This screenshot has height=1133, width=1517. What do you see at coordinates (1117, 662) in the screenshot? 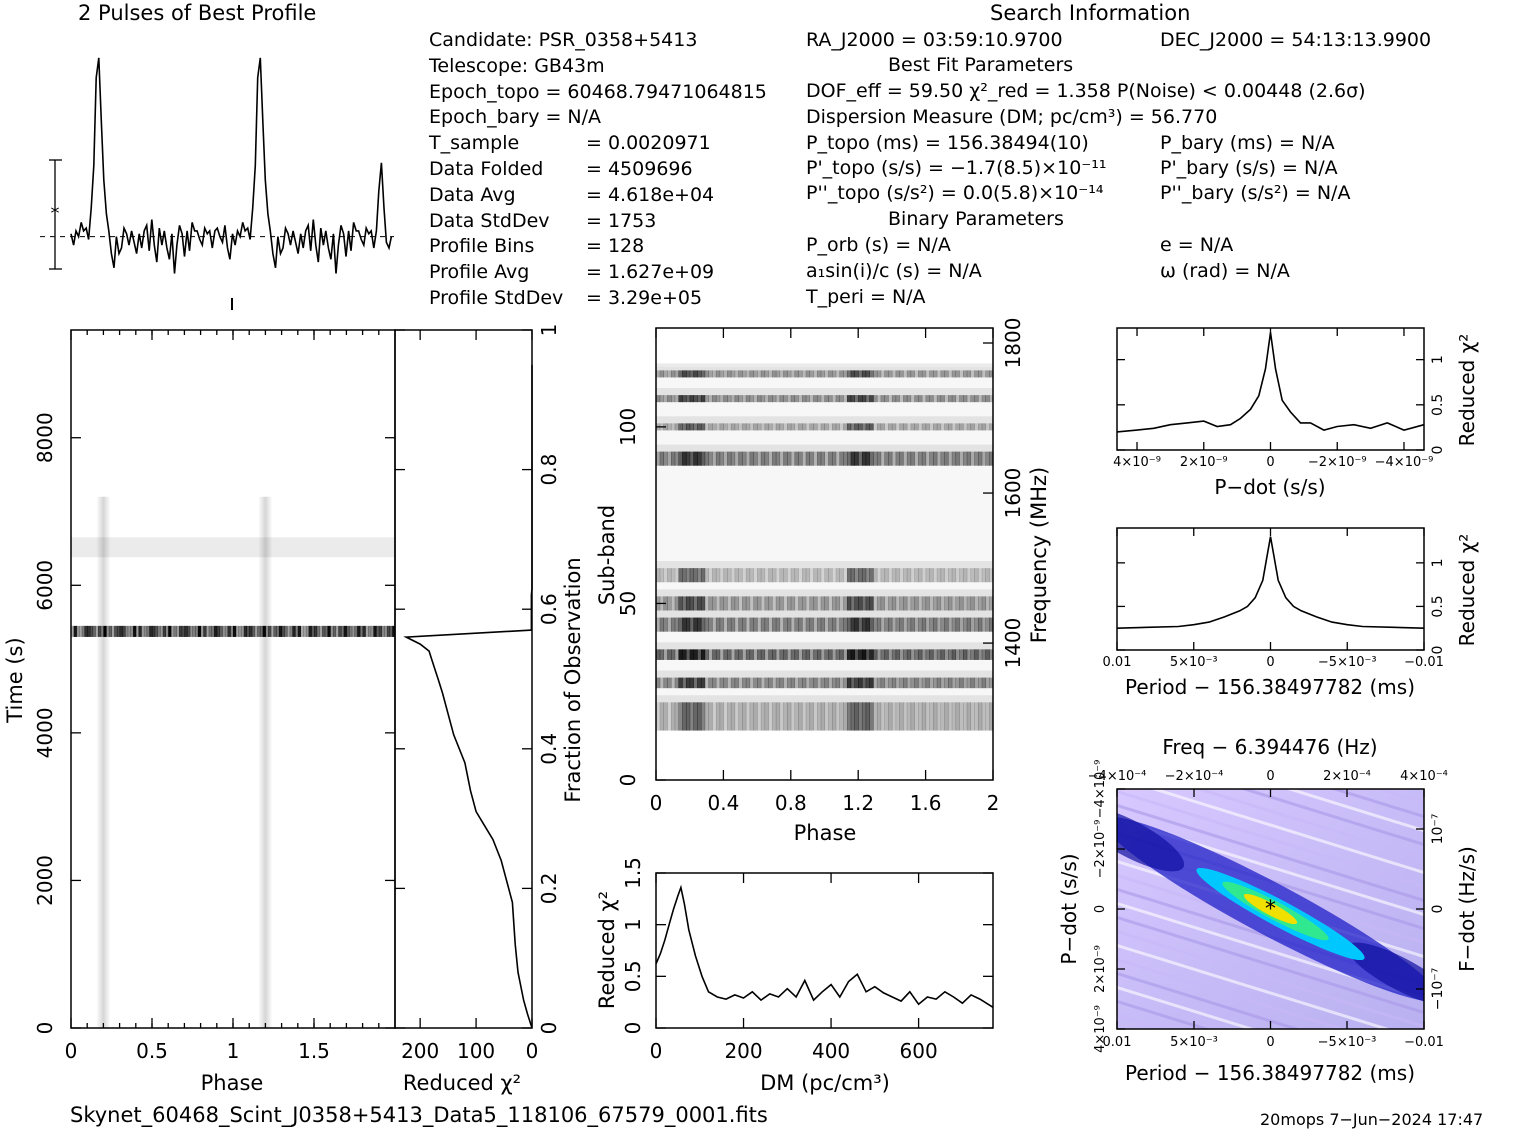
I see `pe-xlabel-0: 0.01` at bounding box center [1117, 662].